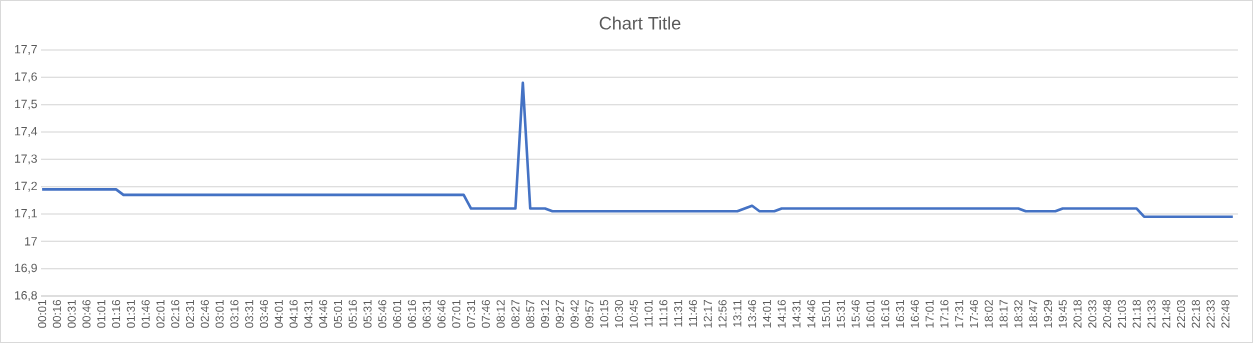 Image resolution: width=1253 pixels, height=343 pixels. Describe the element at coordinates (574, 314) in the screenshot. I see `x-tick-label: 09:42` at that location.